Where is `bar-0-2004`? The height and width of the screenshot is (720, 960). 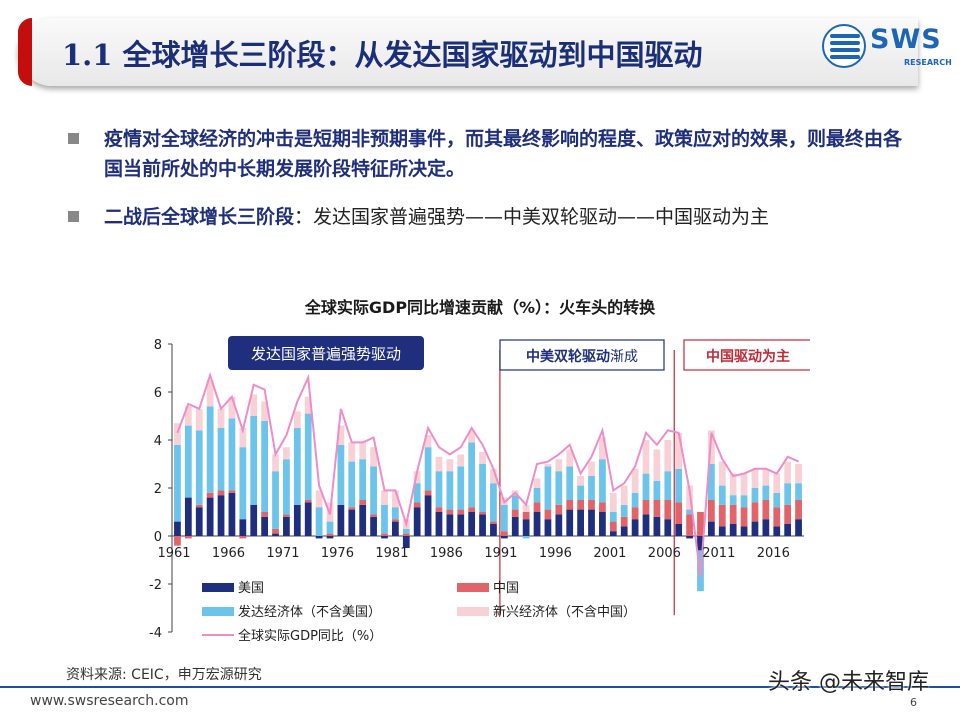
bar-0-2004 is located at coordinates (646, 525).